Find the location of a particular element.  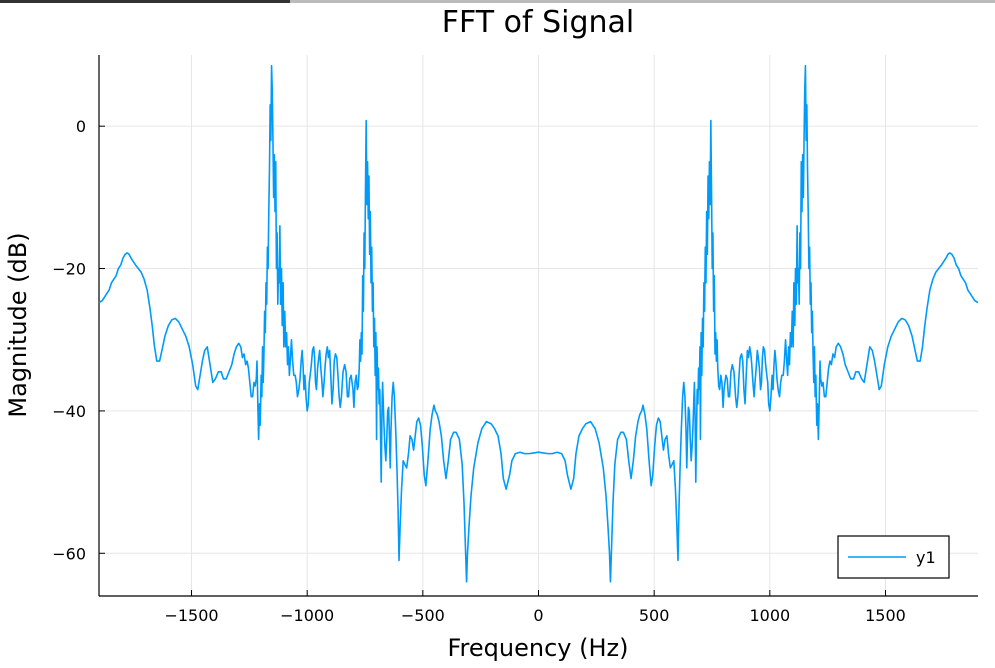

y-tick-label: −40 is located at coordinates (69, 411).